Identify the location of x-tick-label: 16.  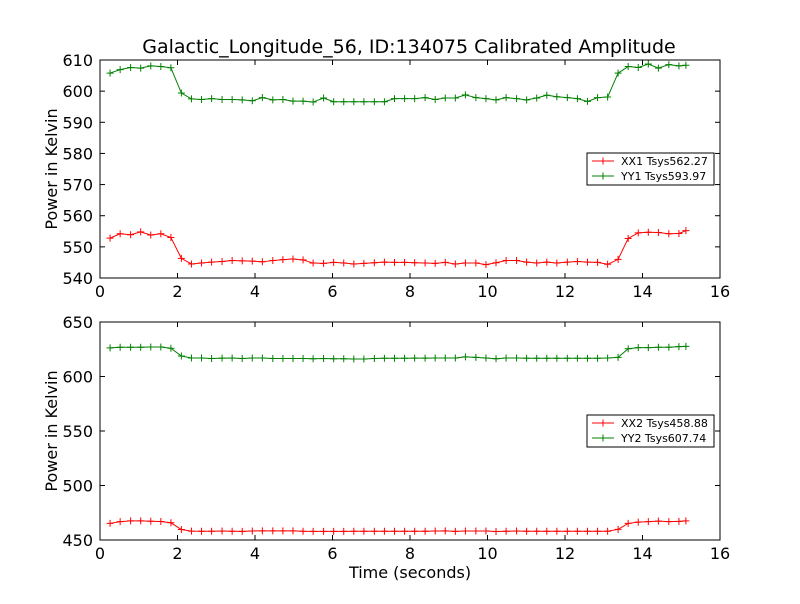
(720, 291).